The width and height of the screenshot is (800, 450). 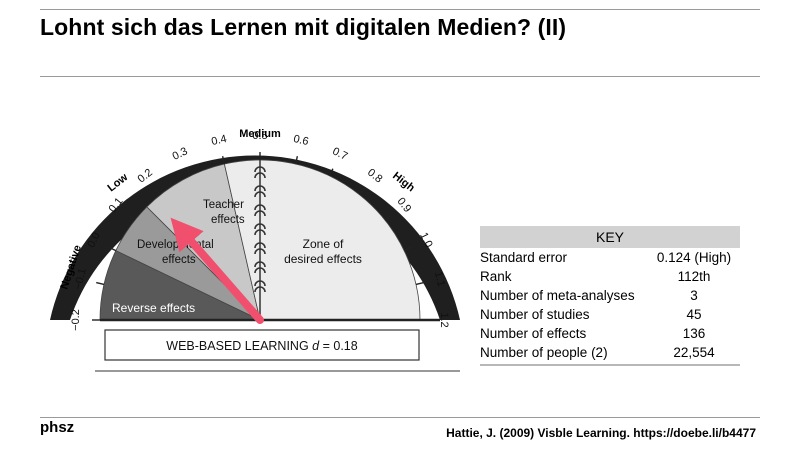 I want to click on tick-label: 1.1, so click(x=439, y=279).